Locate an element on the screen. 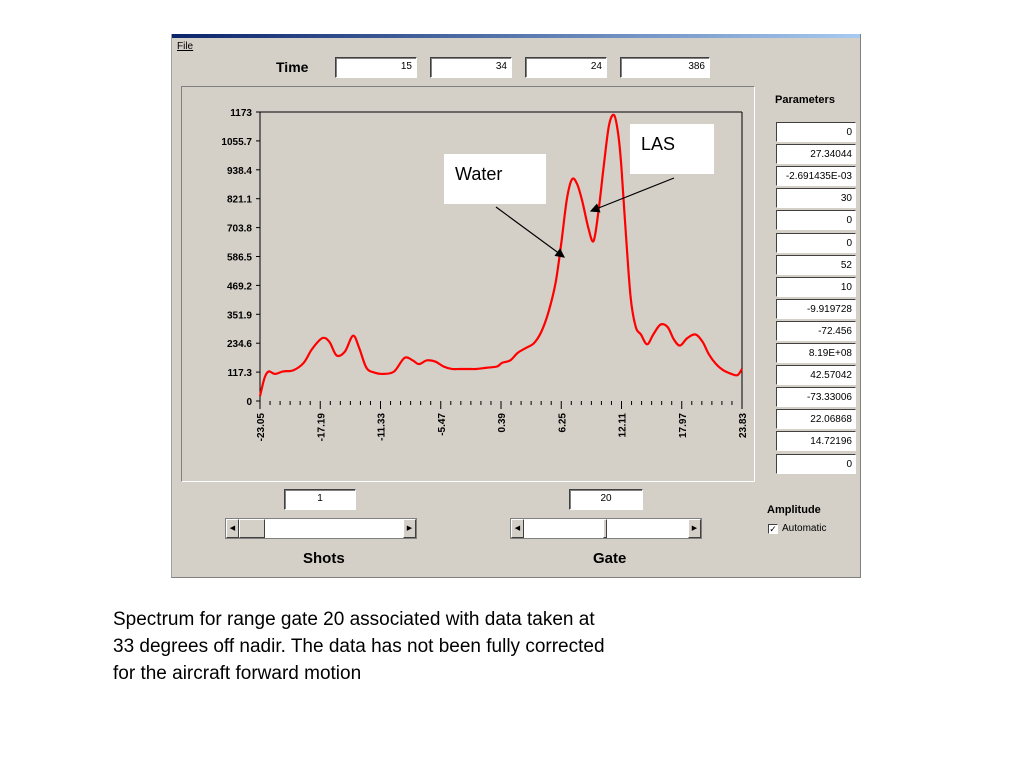  shots-value-field: 1 is located at coordinates (320, 499).